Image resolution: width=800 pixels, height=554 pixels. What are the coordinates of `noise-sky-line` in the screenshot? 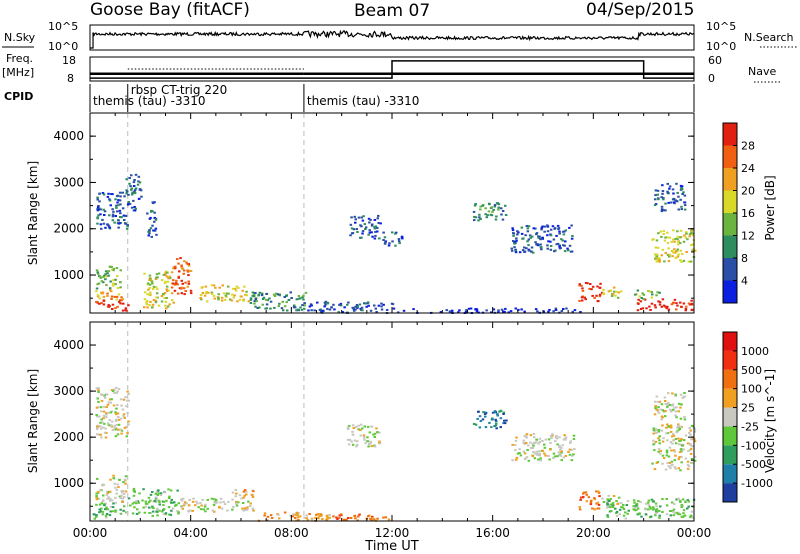 It's located at (392, 39).